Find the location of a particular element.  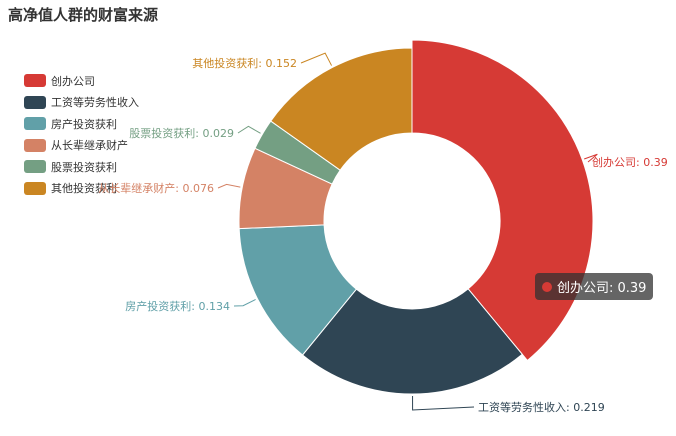

chart-title: 高净值人群的财富来源 is located at coordinates (83, 15).